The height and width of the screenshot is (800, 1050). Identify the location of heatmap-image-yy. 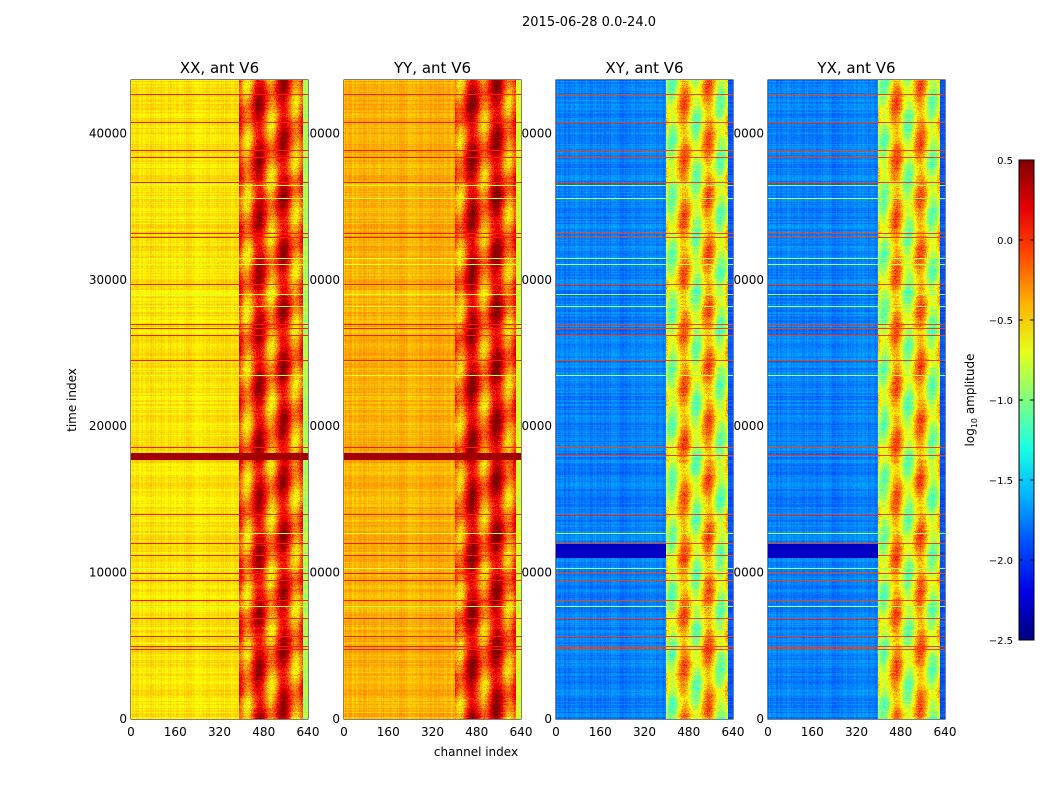
(432, 399).